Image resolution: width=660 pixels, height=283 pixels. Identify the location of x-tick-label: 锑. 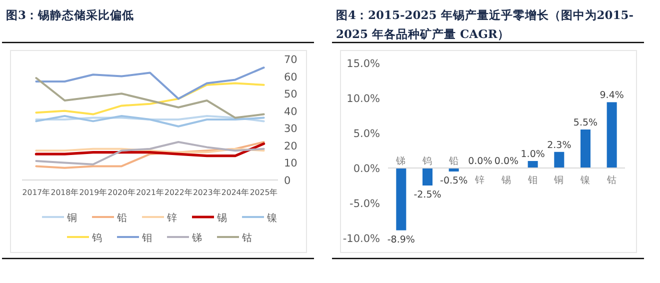
(400, 161).